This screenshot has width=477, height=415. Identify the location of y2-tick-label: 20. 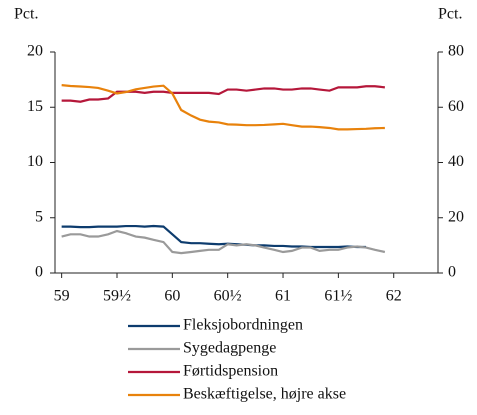
(456, 216).